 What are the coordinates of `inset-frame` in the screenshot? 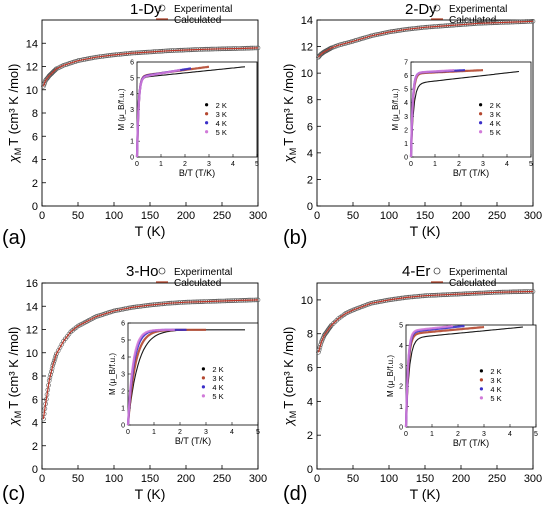 It's located at (197, 109).